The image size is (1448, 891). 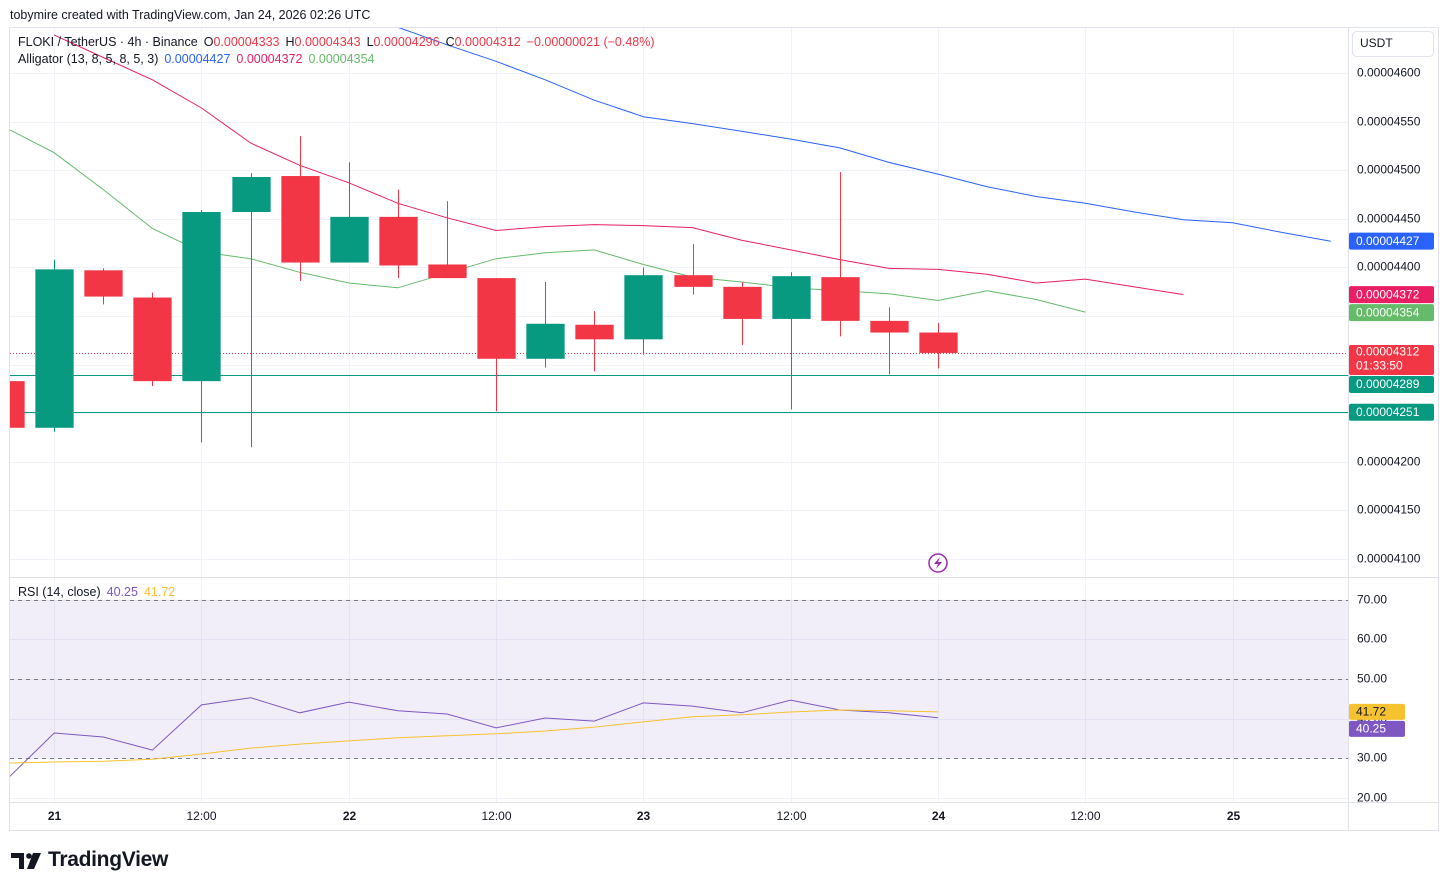 I want to click on ohlc-label: O, so click(x=208, y=42).